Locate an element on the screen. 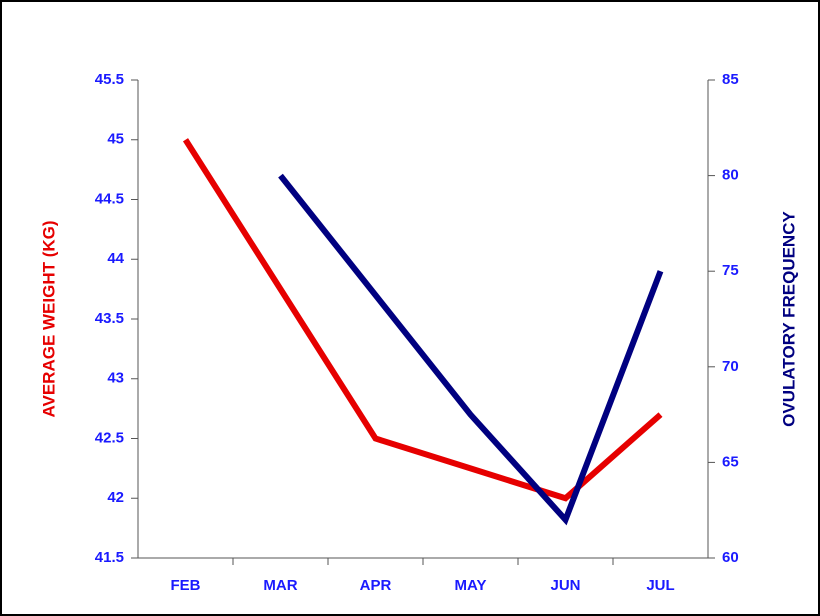 The height and width of the screenshot is (616, 820). x-tick-label: APR is located at coordinates (376, 585).